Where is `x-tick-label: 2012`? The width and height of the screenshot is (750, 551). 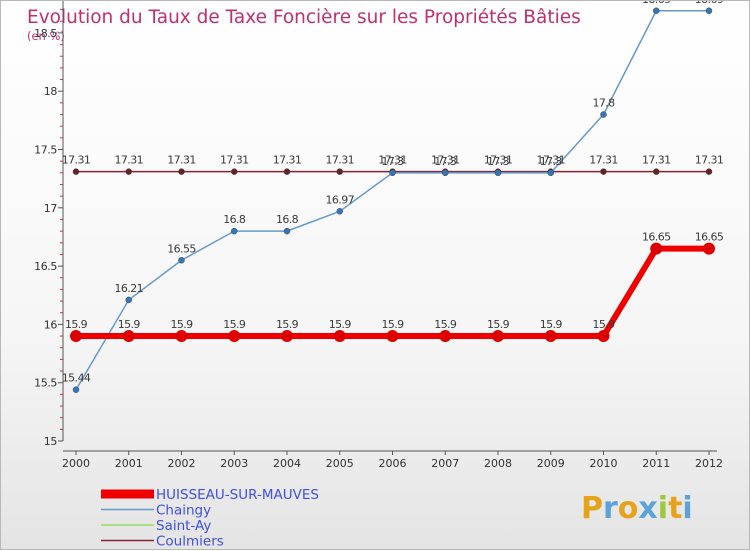
x-tick-label: 2012 is located at coordinates (709, 463).